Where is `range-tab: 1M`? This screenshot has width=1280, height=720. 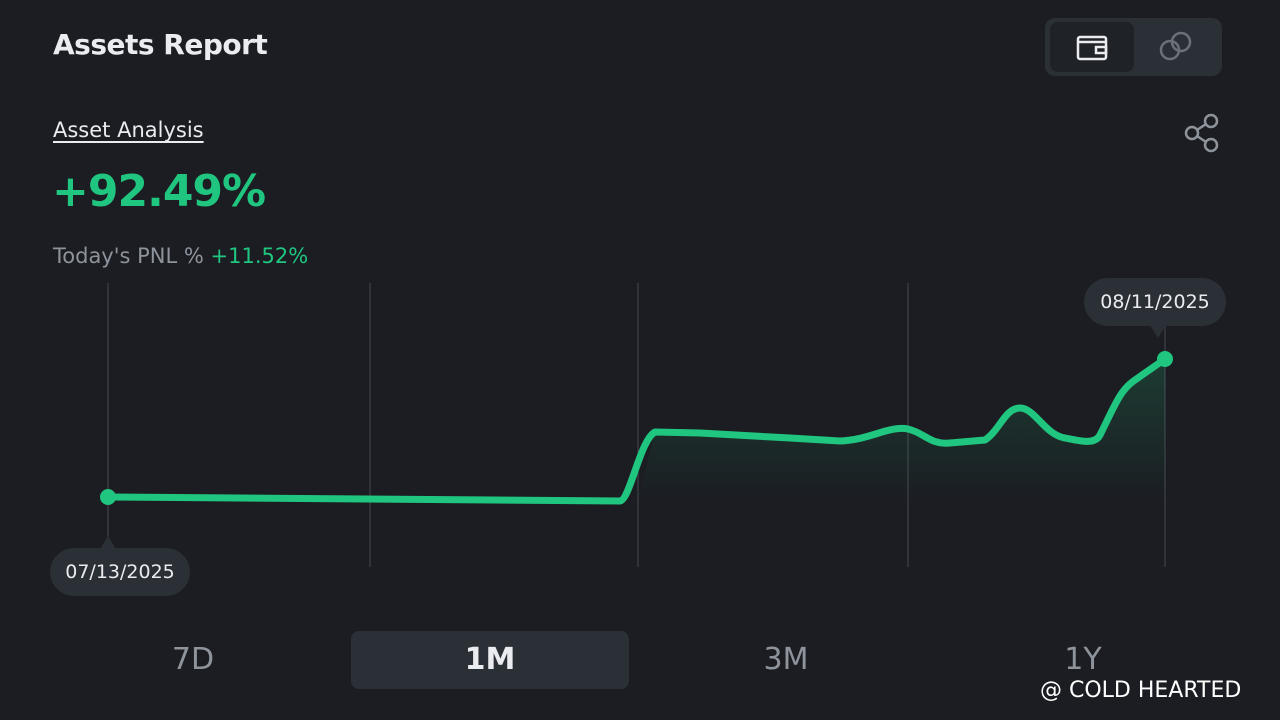
range-tab: 1M is located at coordinates (490, 660).